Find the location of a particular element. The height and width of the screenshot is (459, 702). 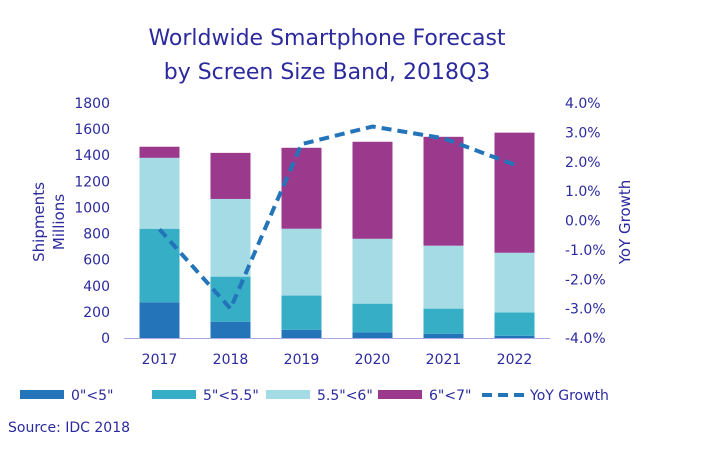

y2-tick-label: -4.0% is located at coordinates (585, 339).